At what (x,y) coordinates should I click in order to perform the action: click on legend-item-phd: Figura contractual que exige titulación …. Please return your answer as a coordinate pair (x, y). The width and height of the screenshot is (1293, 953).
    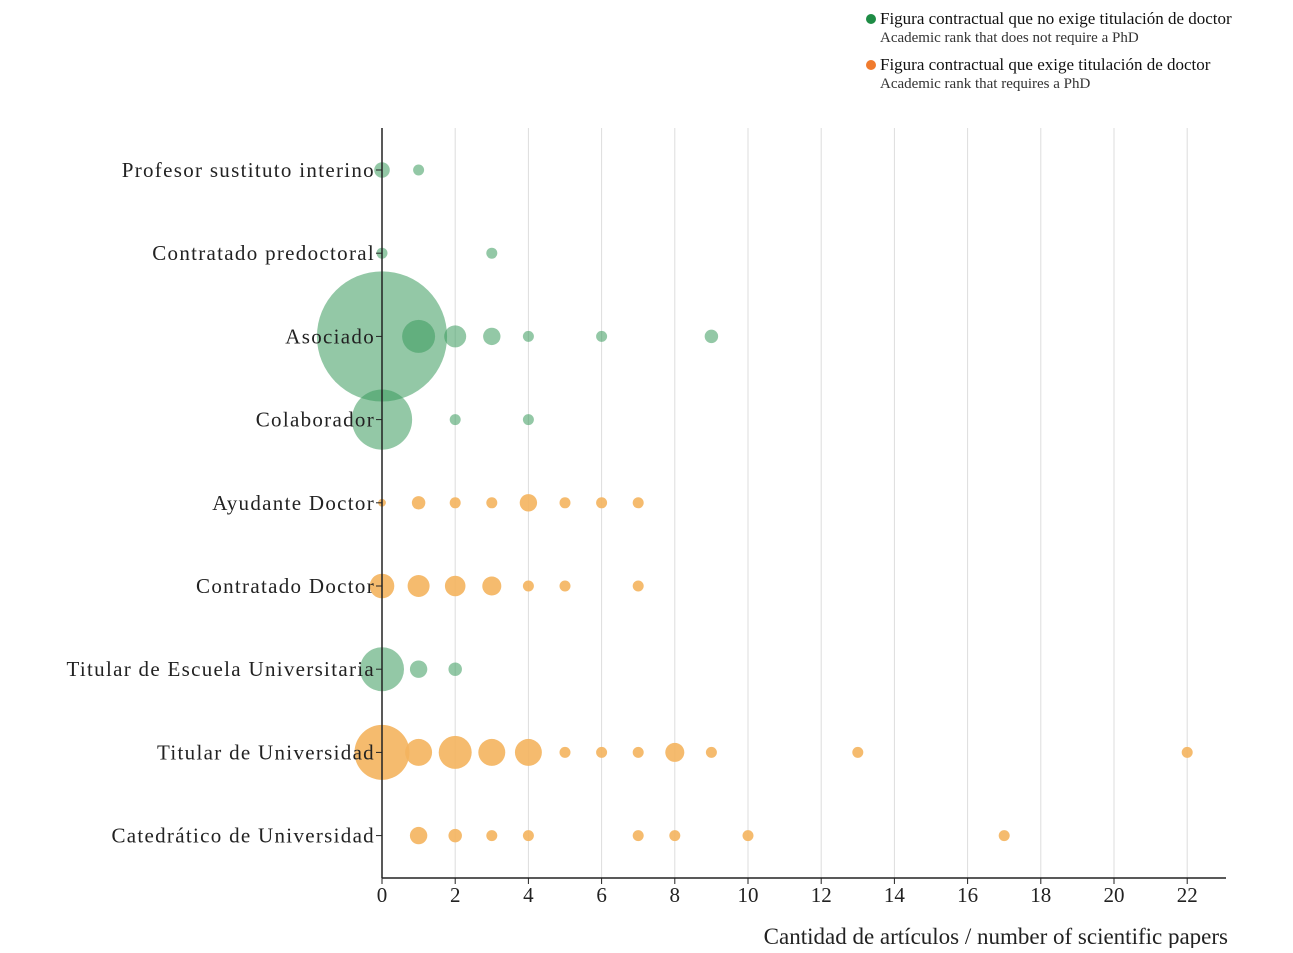
    Looking at the image, I should click on (1049, 74).